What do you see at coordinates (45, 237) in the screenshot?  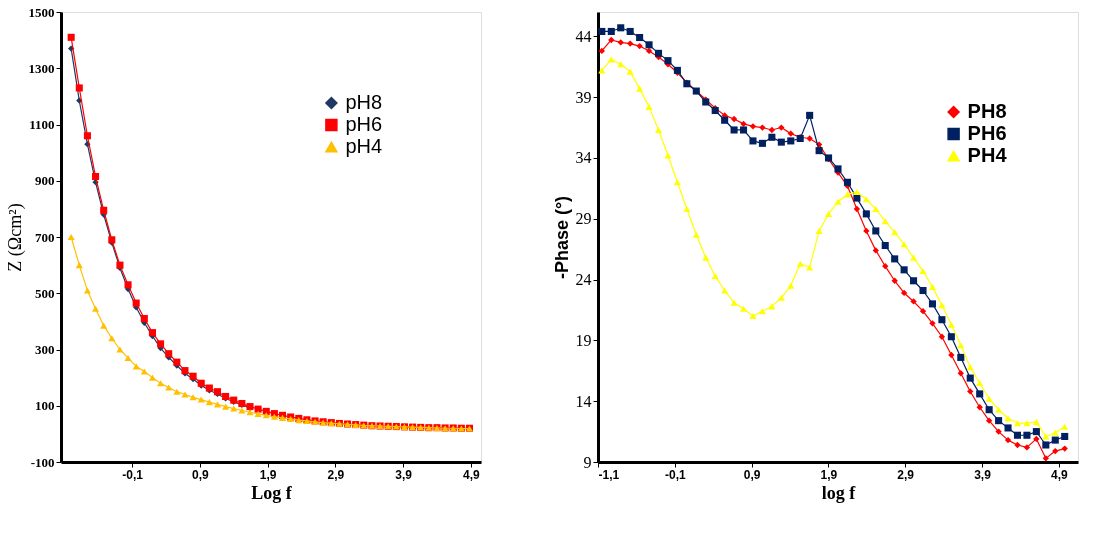 I see `y-tick-label: 700` at bounding box center [45, 237].